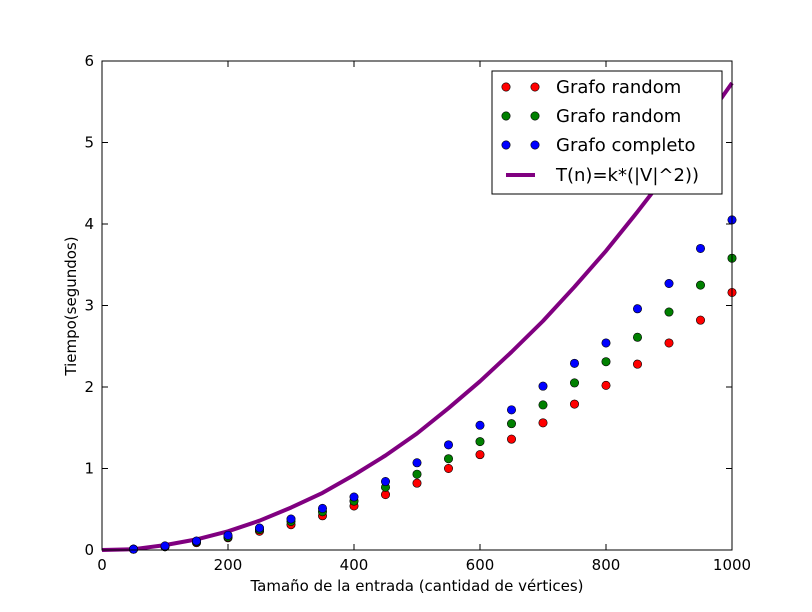  Describe the element at coordinates (480, 565) in the screenshot. I see `x-tick-label: 600` at that location.